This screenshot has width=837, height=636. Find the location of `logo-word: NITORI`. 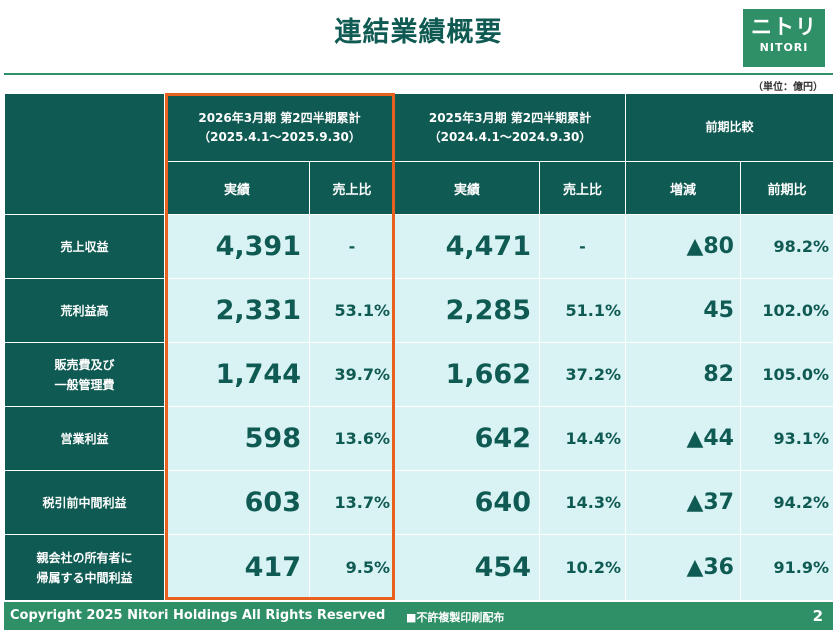

logo-word: NITORI is located at coordinates (784, 47).